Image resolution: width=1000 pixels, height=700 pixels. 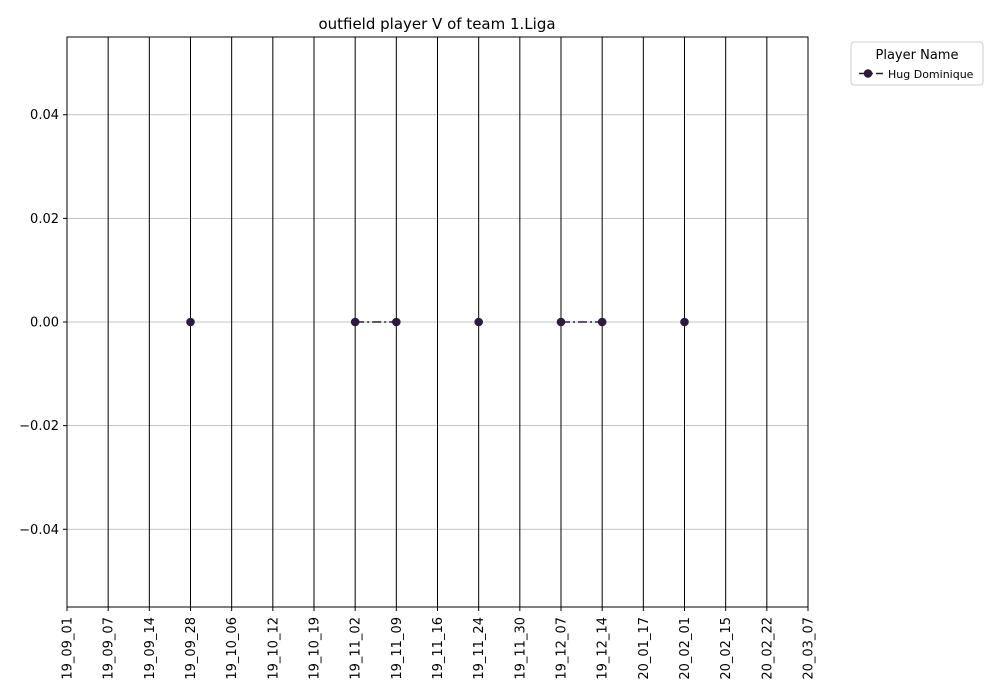 What do you see at coordinates (438, 648) in the screenshot?
I see `x-tick-label-9: 19_11_16` at bounding box center [438, 648].